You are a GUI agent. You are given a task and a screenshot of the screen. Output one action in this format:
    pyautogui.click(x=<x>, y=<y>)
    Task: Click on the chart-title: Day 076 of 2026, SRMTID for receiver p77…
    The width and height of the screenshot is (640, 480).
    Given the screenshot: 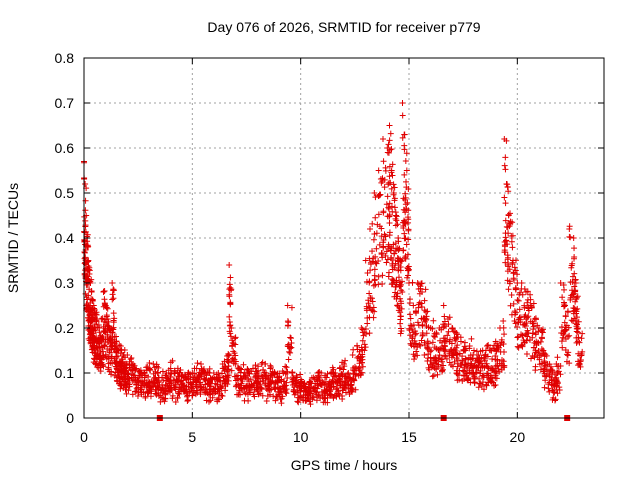 What is the action you would take?
    pyautogui.click(x=343, y=27)
    